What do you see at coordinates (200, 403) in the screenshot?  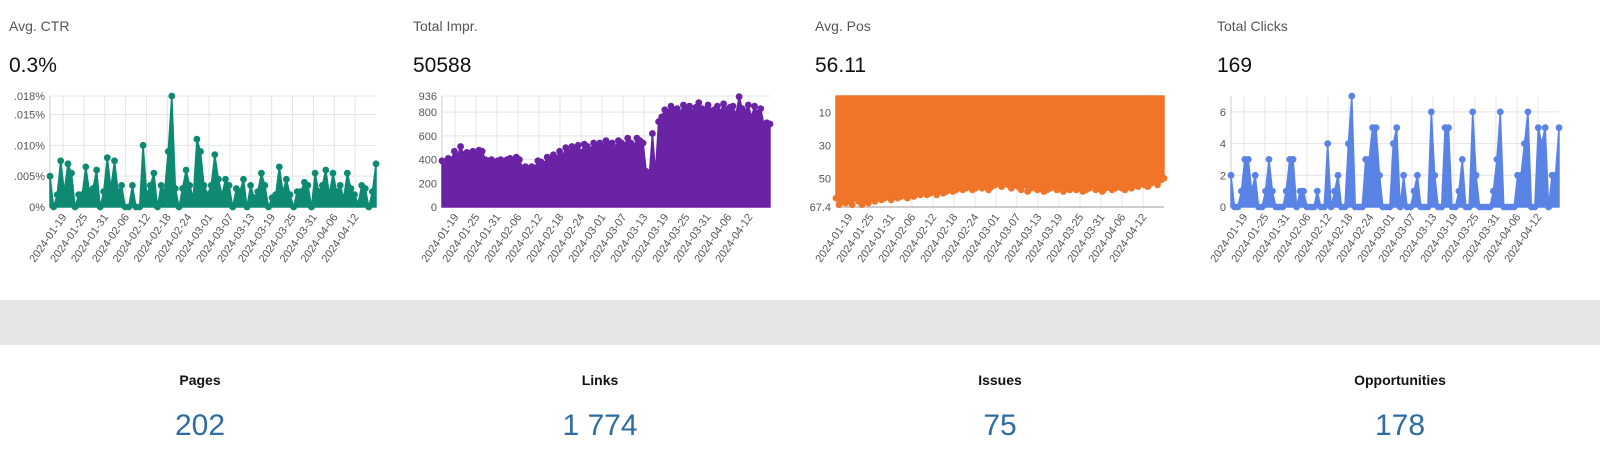 I see `stat-pages: Pages 202` at bounding box center [200, 403].